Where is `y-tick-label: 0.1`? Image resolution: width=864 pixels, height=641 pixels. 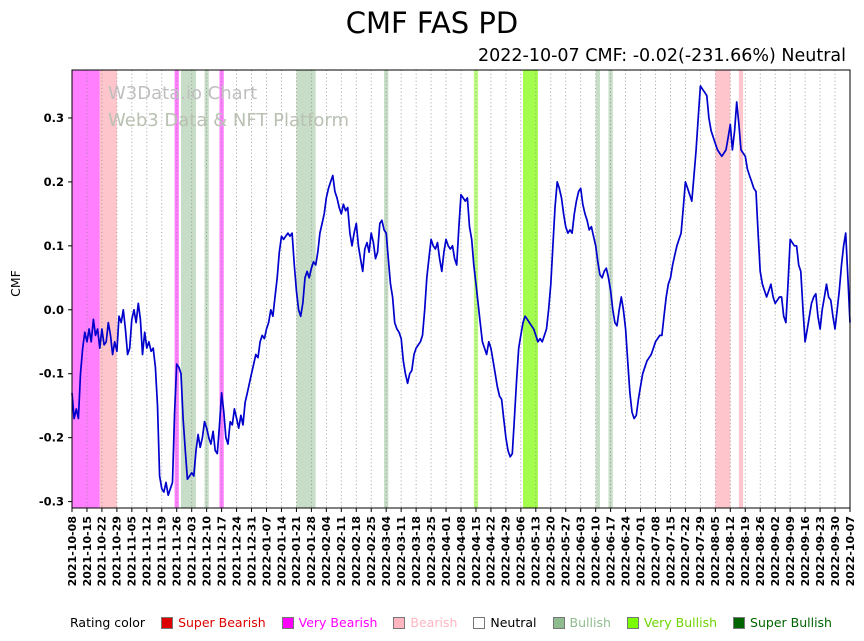
y-tick-label: 0.1 is located at coordinates (54, 246).